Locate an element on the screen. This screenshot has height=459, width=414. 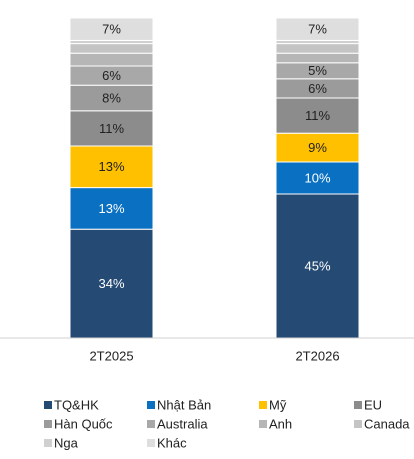
legend-label: Hàn Quốc is located at coordinates (83, 423).